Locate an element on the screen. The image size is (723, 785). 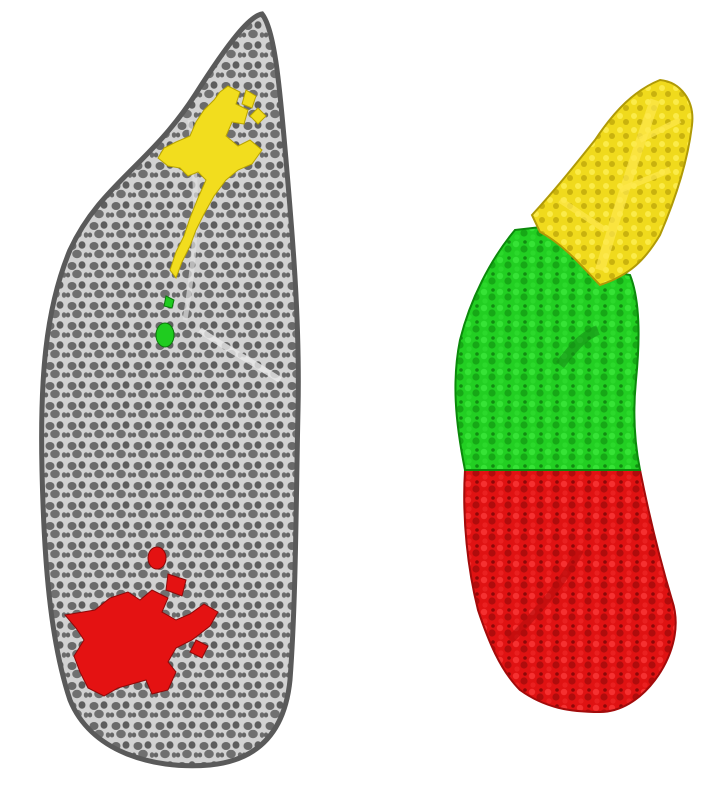
left-yellow-overlay is located at coordinates (212, 182).